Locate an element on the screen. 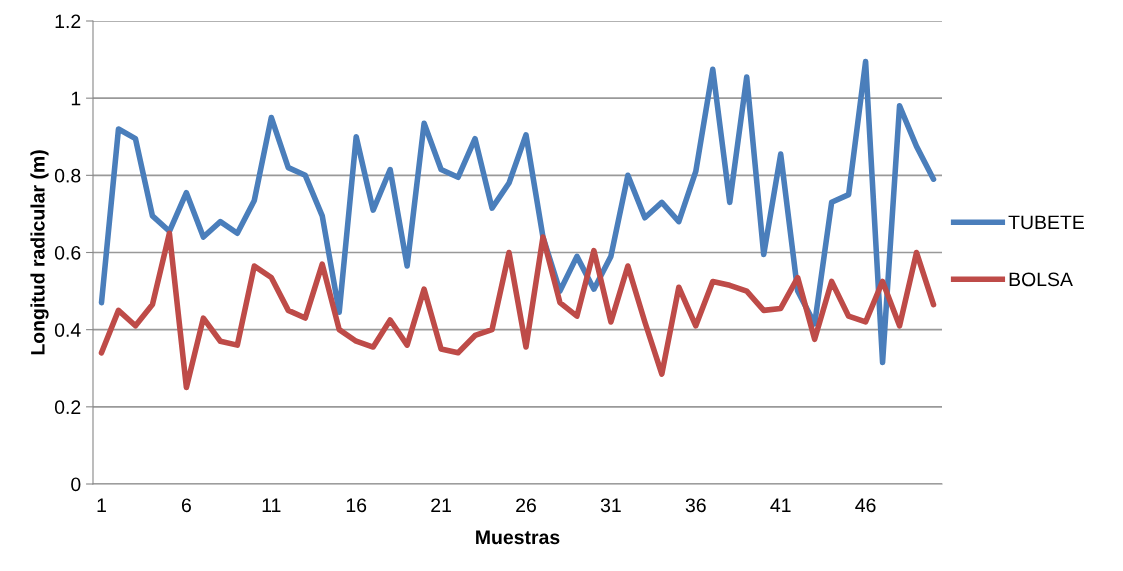  y-tick-label: 0 is located at coordinates (76, 484).